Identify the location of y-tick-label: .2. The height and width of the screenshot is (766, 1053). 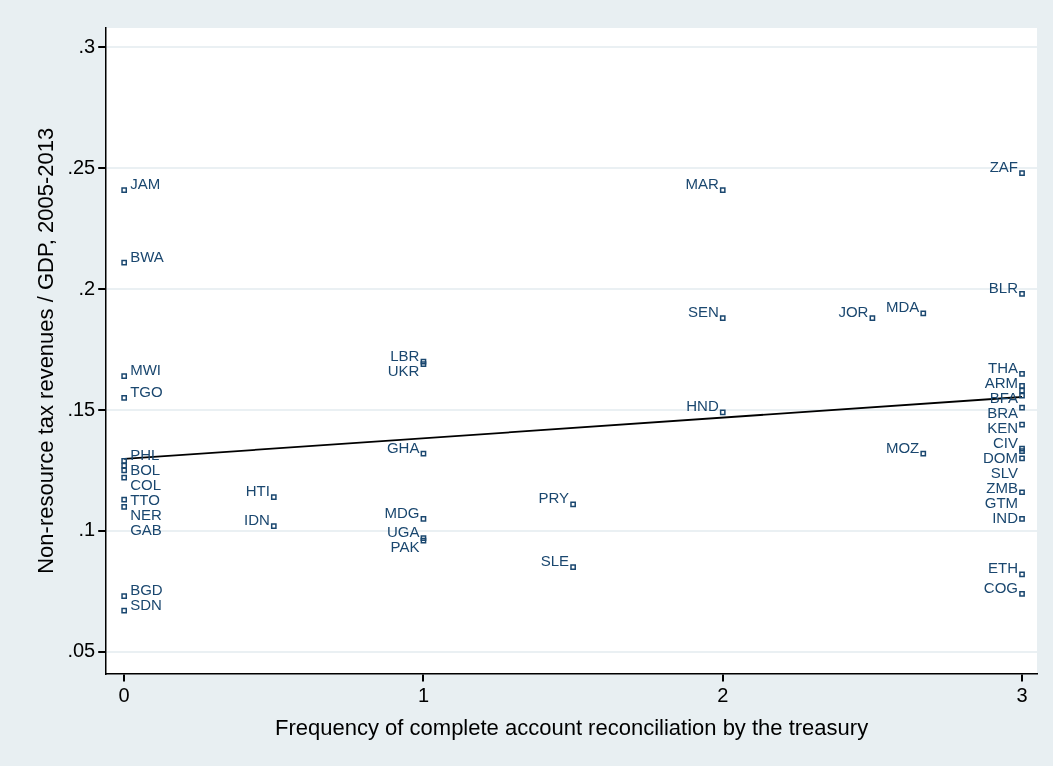
(87, 287).